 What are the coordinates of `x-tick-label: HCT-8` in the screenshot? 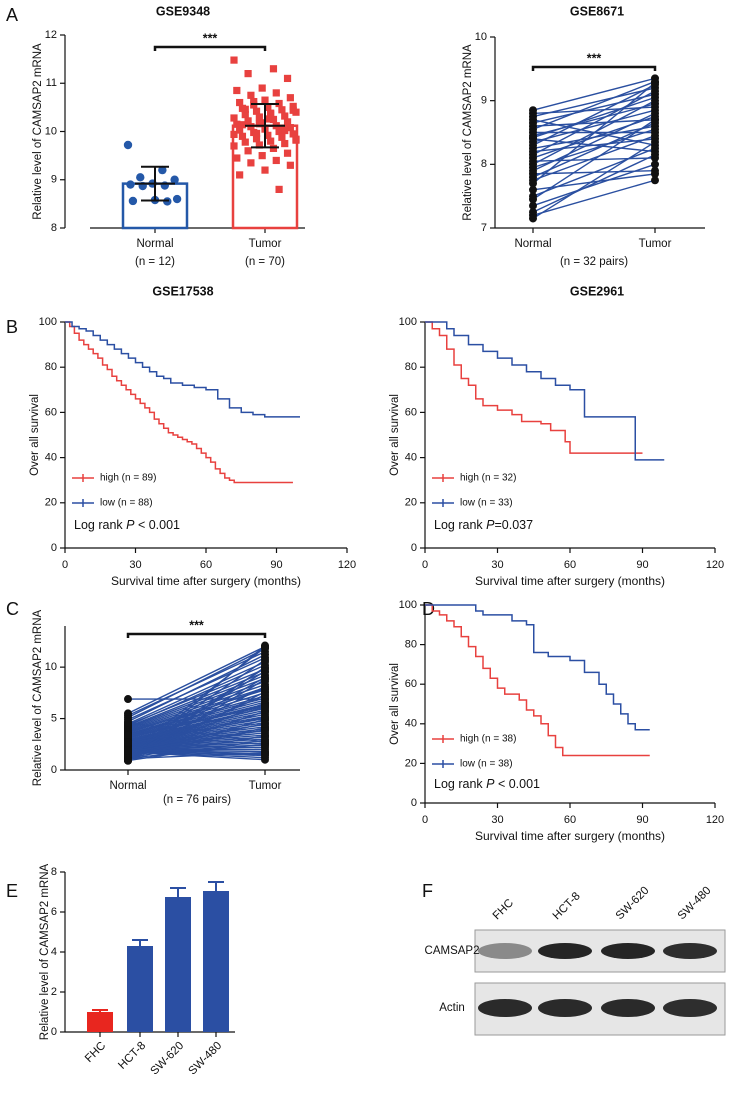 It's located at (132, 1056).